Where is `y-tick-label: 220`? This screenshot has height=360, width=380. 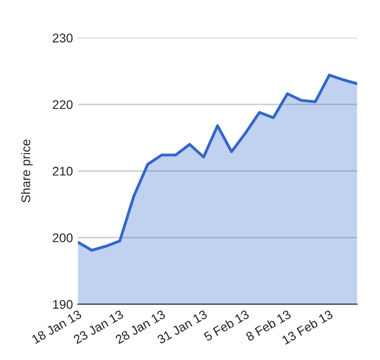
y-tick-label: 220 is located at coordinates (62, 105).